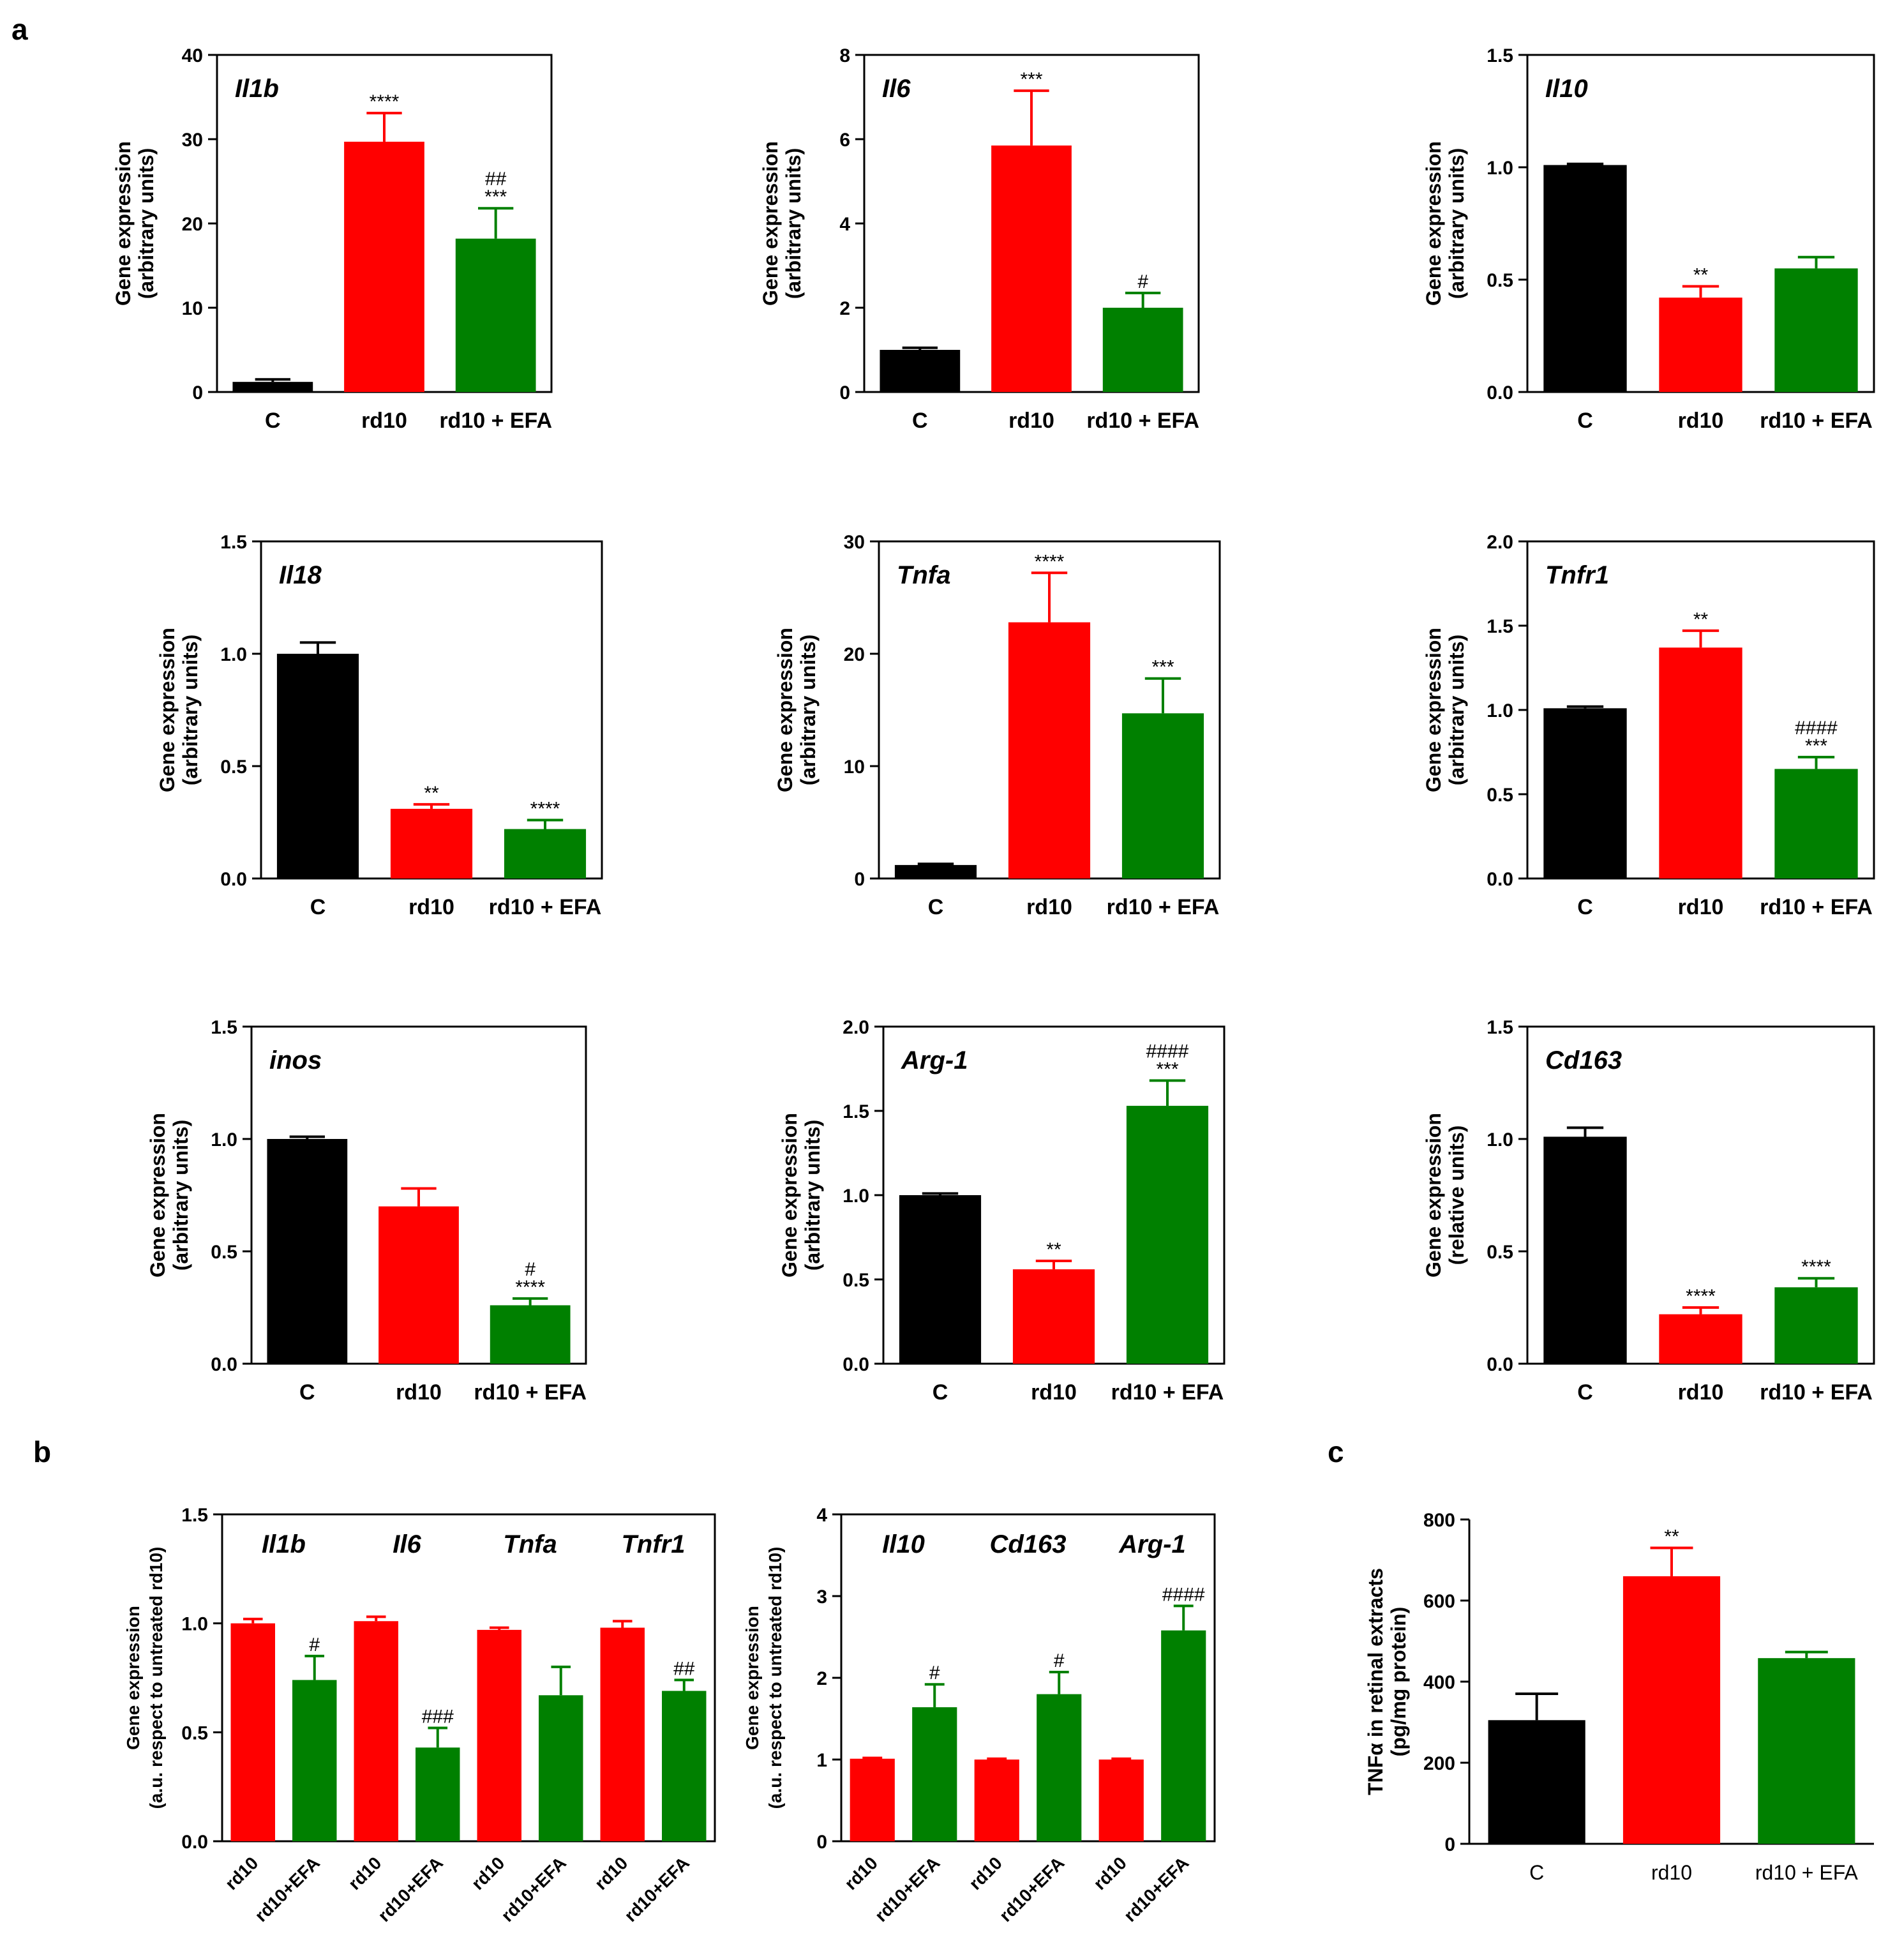  Describe the element at coordinates (854, 654) in the screenshot. I see `y-tick-label: 20` at that location.